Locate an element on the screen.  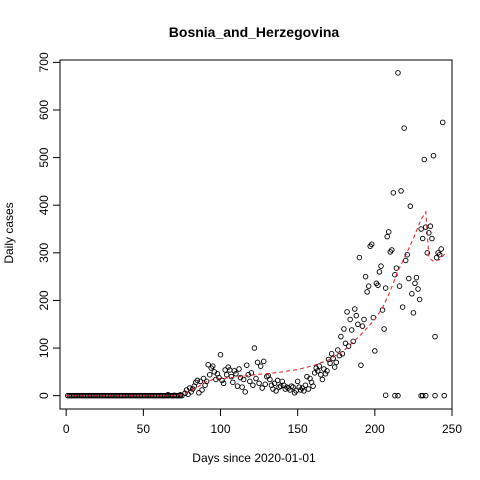
x-tick-label: 50 is located at coordinates (144, 429).